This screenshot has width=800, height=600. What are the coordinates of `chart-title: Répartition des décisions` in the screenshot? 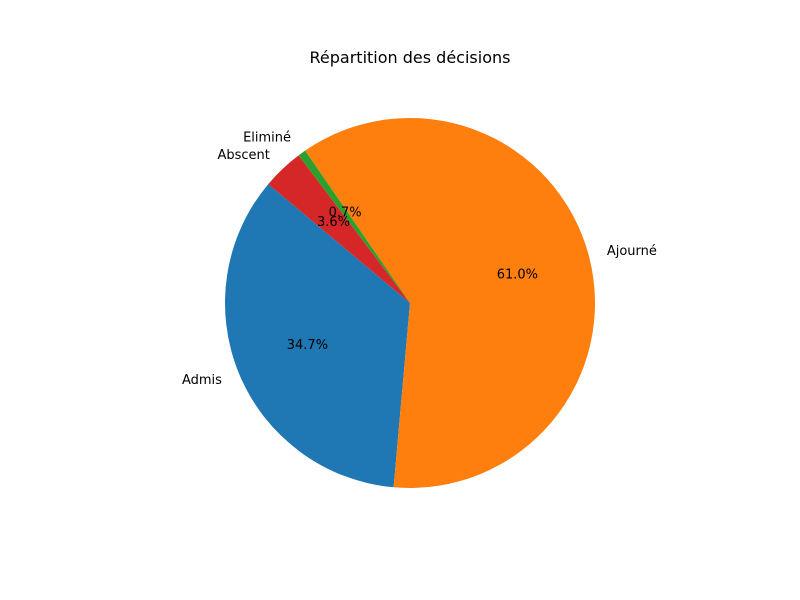 It's located at (410, 57).